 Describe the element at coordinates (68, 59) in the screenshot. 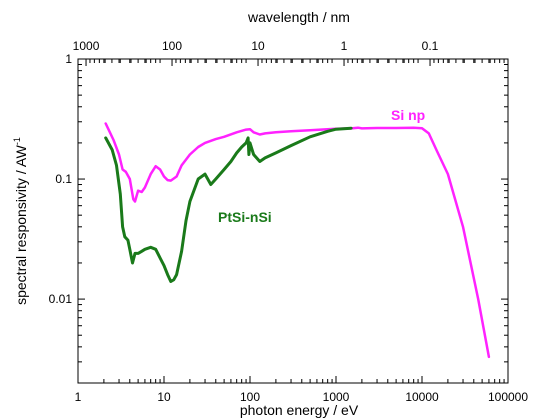

I see `y-tick-label: 1` at that location.